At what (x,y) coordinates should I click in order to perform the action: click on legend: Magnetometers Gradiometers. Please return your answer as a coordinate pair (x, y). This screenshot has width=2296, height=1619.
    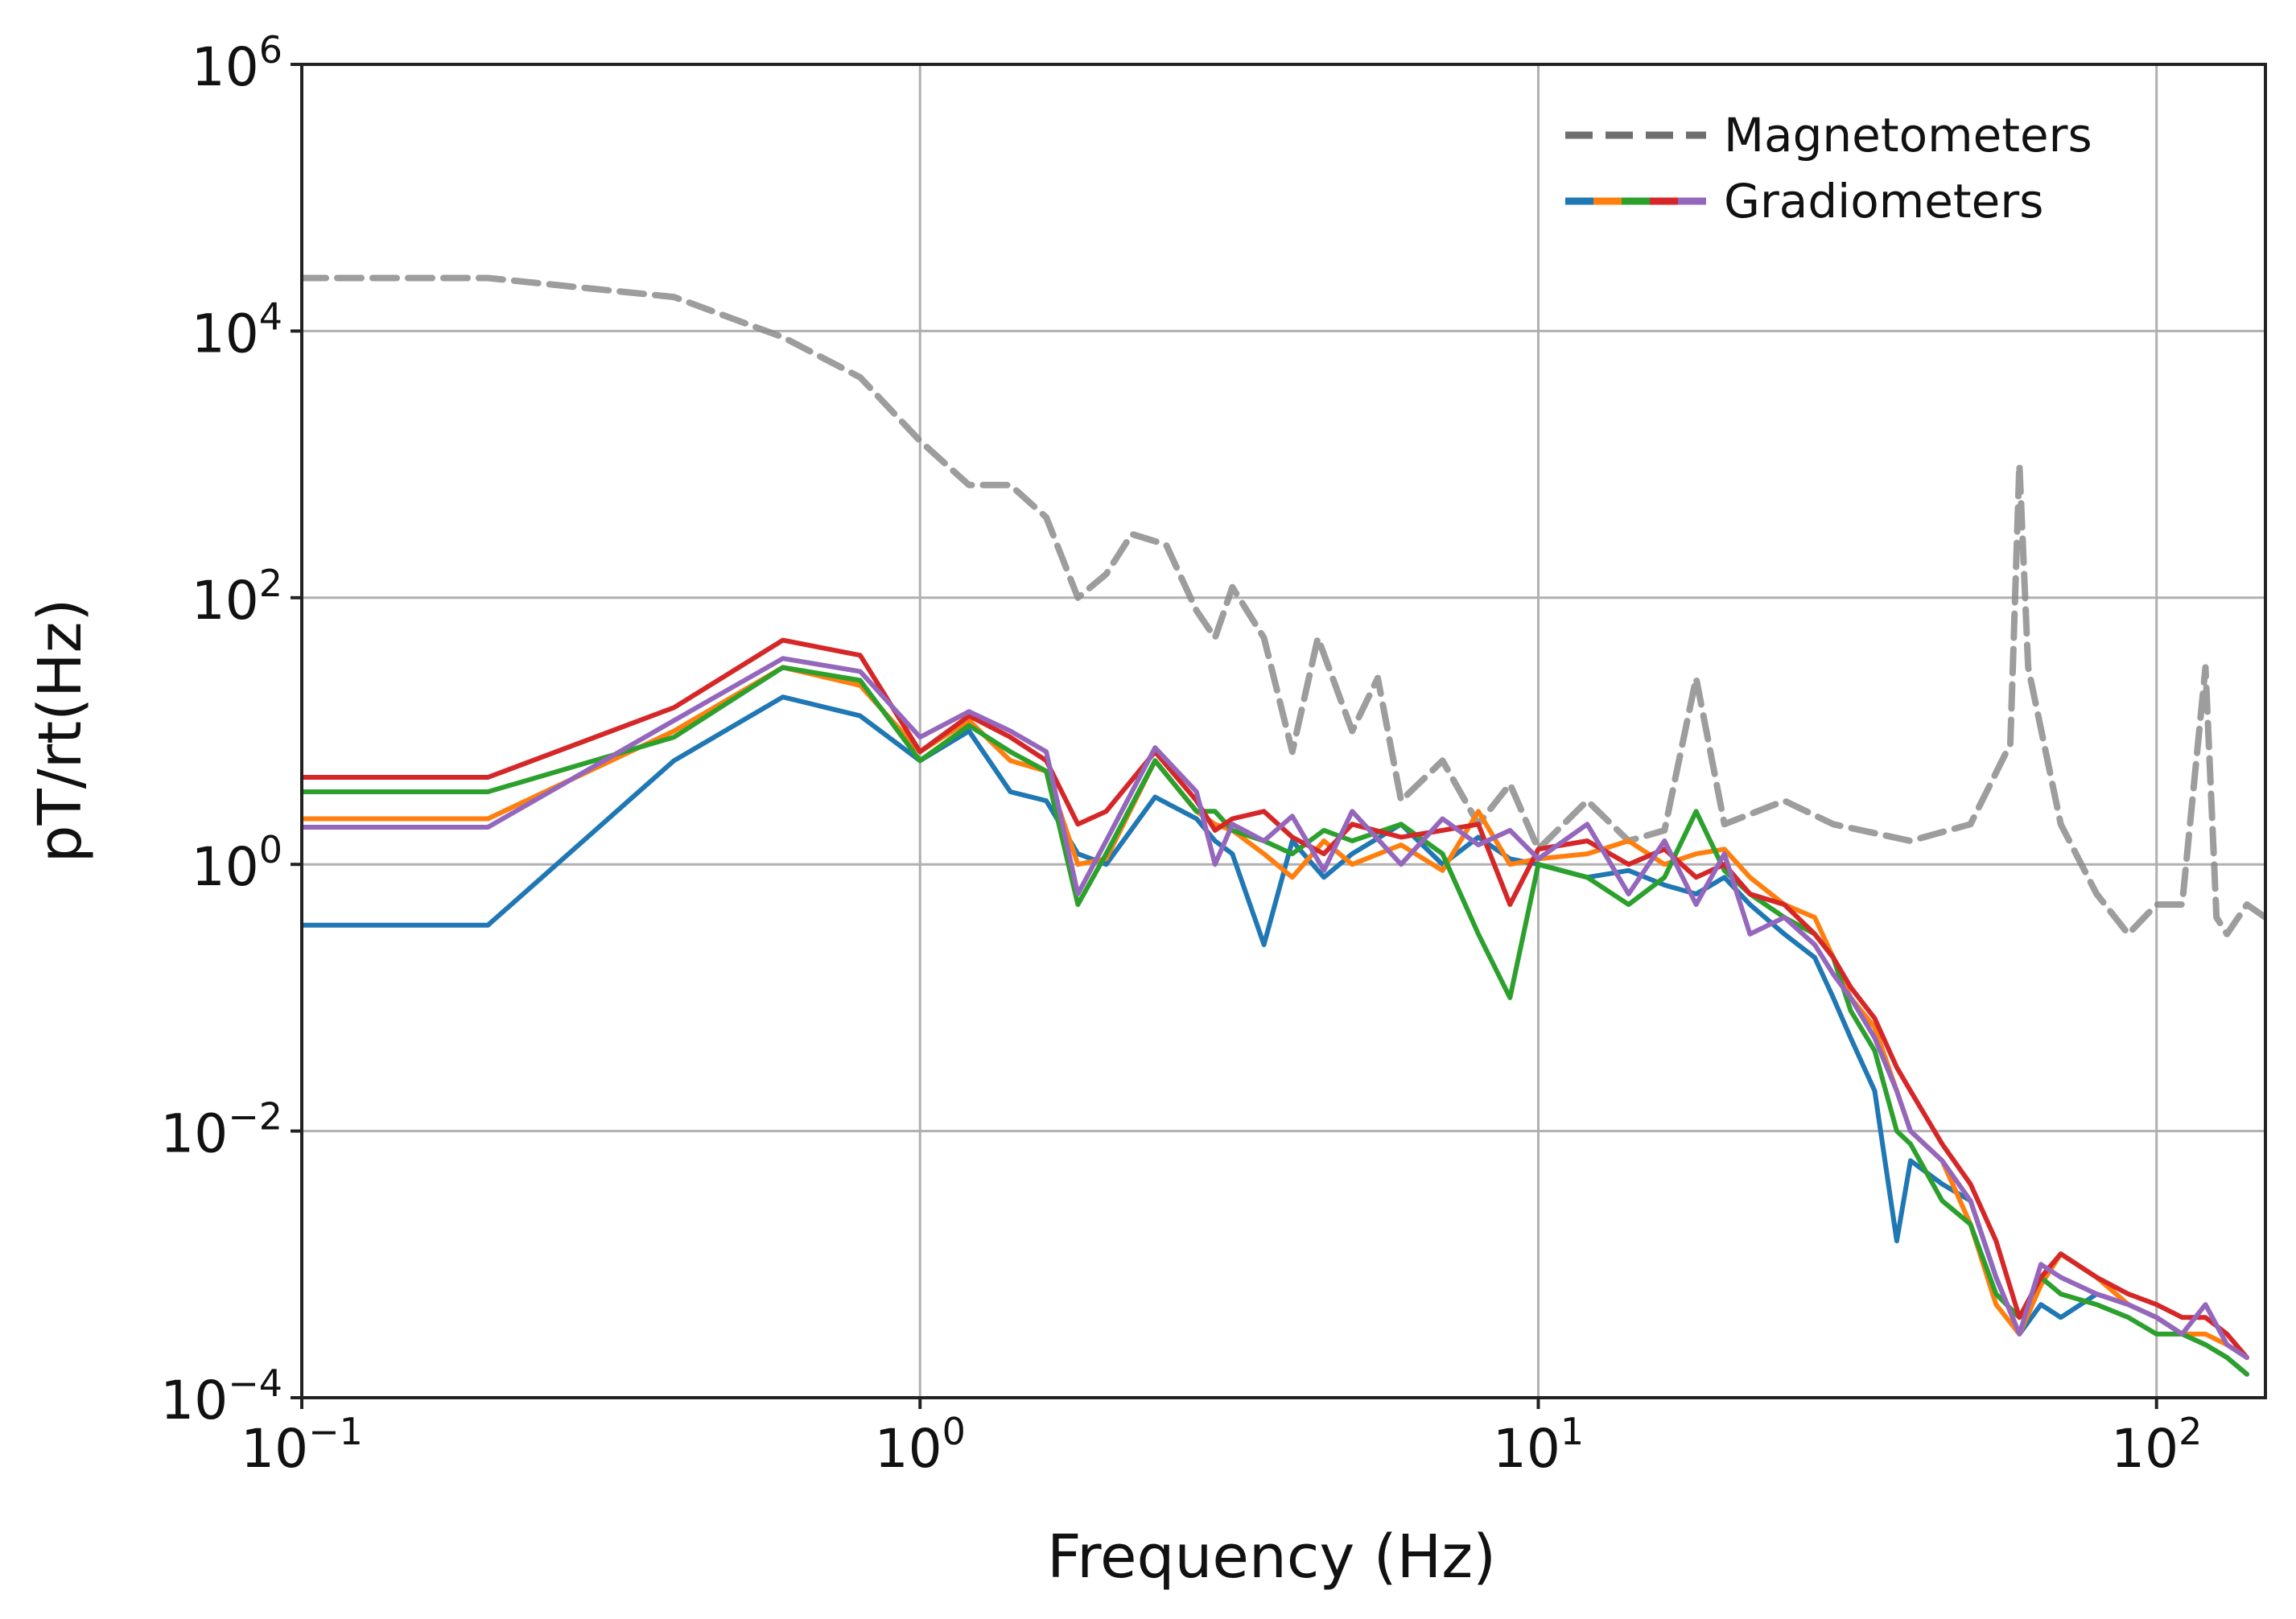
    Looking at the image, I should click on (1828, 168).